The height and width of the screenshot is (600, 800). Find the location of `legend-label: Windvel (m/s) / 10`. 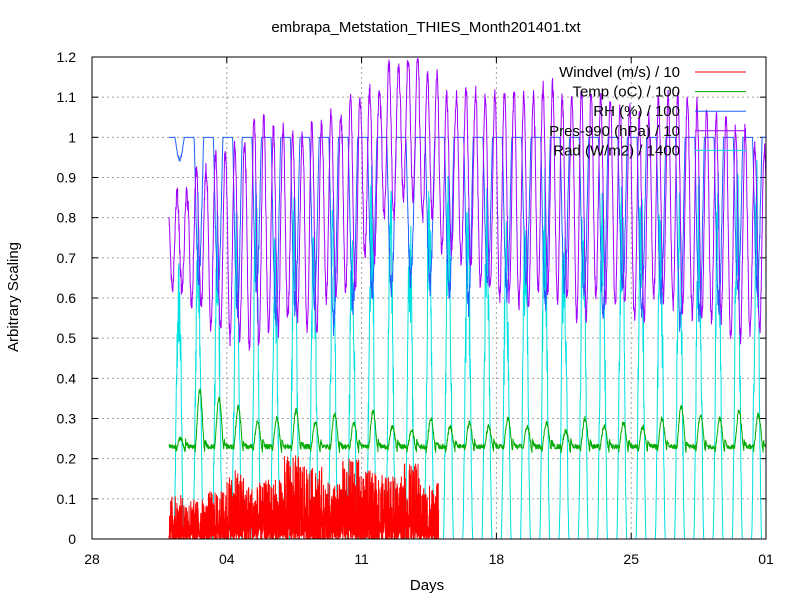

legend-label: Windvel (m/s) / 10 is located at coordinates (619, 72).